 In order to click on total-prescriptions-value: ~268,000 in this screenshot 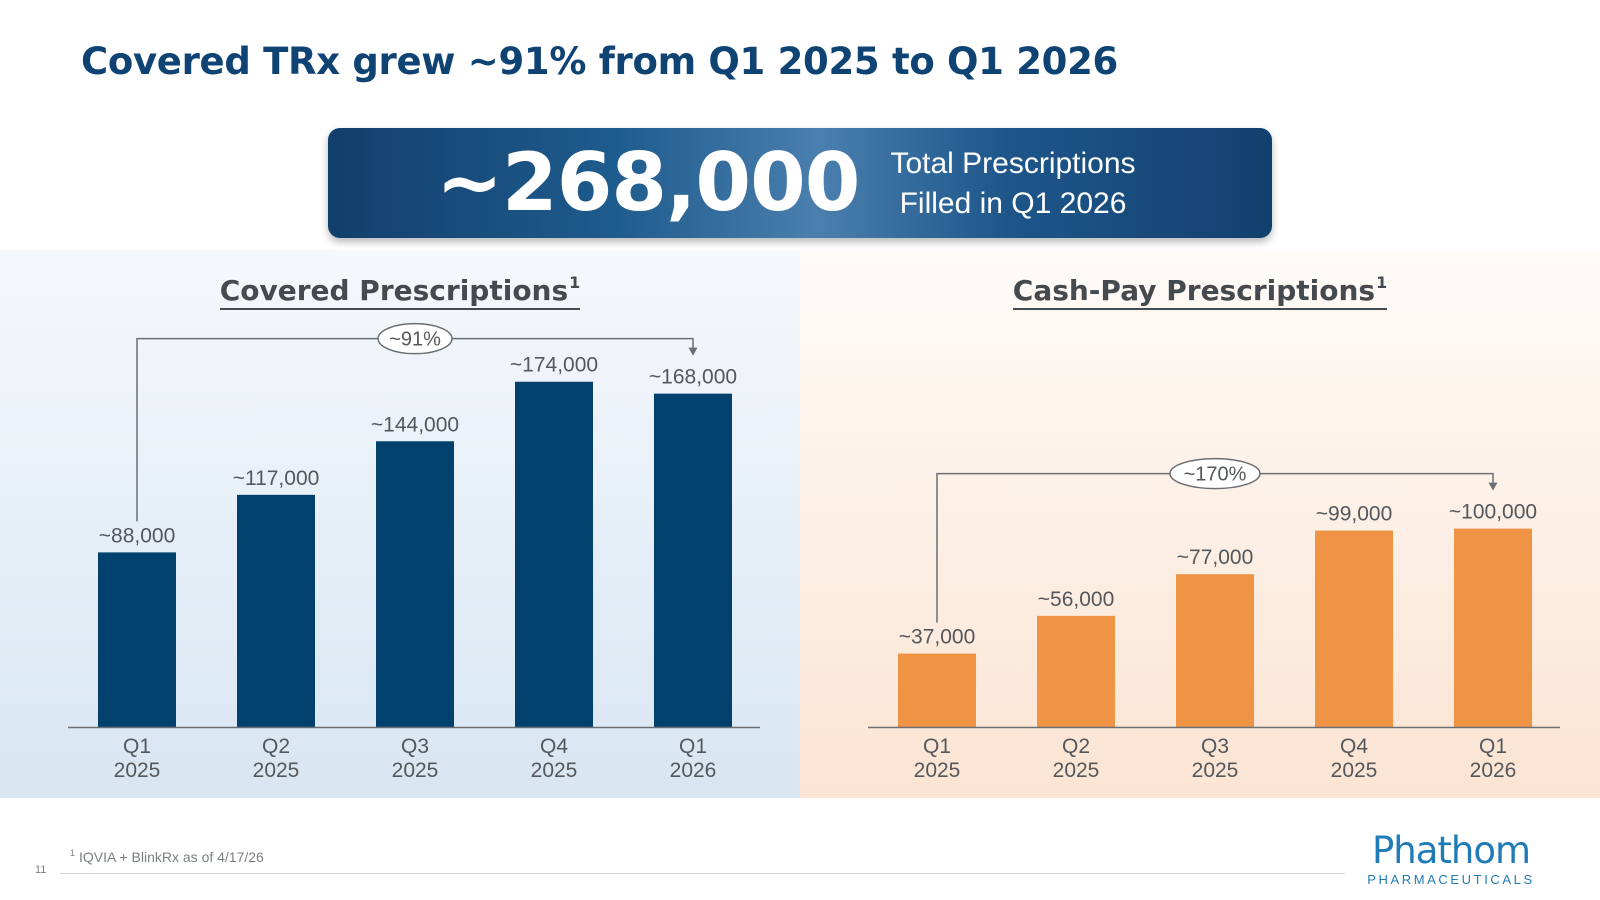, I will do `click(648, 182)`.